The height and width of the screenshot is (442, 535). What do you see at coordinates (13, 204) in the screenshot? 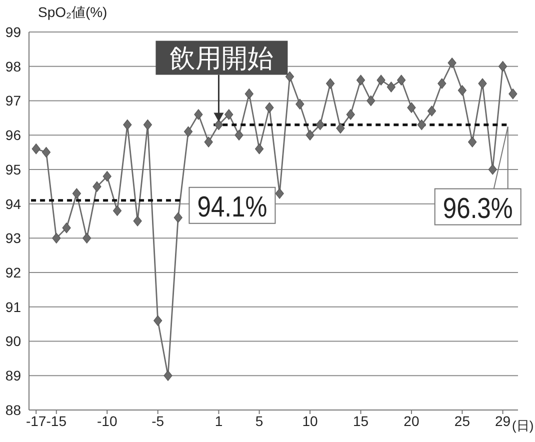
I see `y-tick-label: 94` at bounding box center [13, 204].